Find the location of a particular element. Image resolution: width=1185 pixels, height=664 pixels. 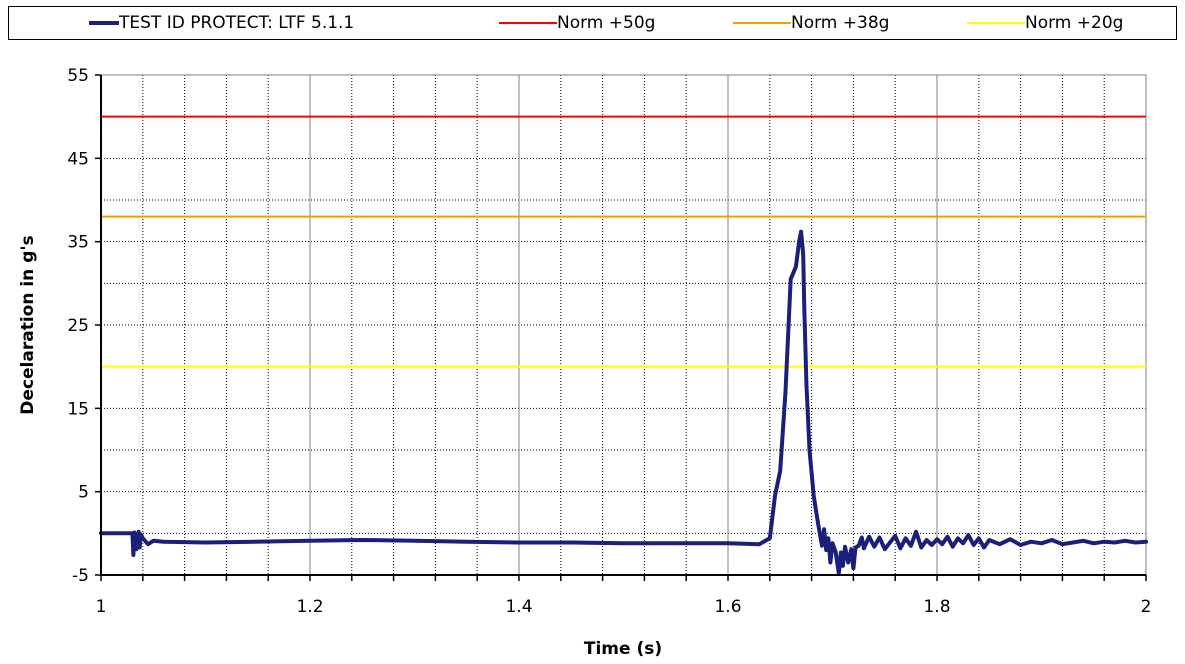

y-tick-label: 35 is located at coordinates (78, 243).